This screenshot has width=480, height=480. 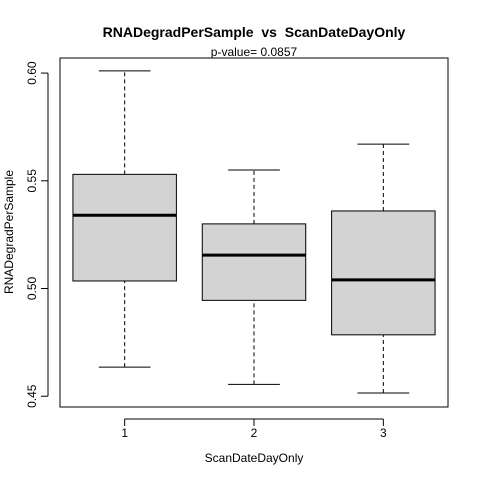 I want to click on y-axis: 0.45 0.50 0.55 0.60, so click(x=37, y=234).